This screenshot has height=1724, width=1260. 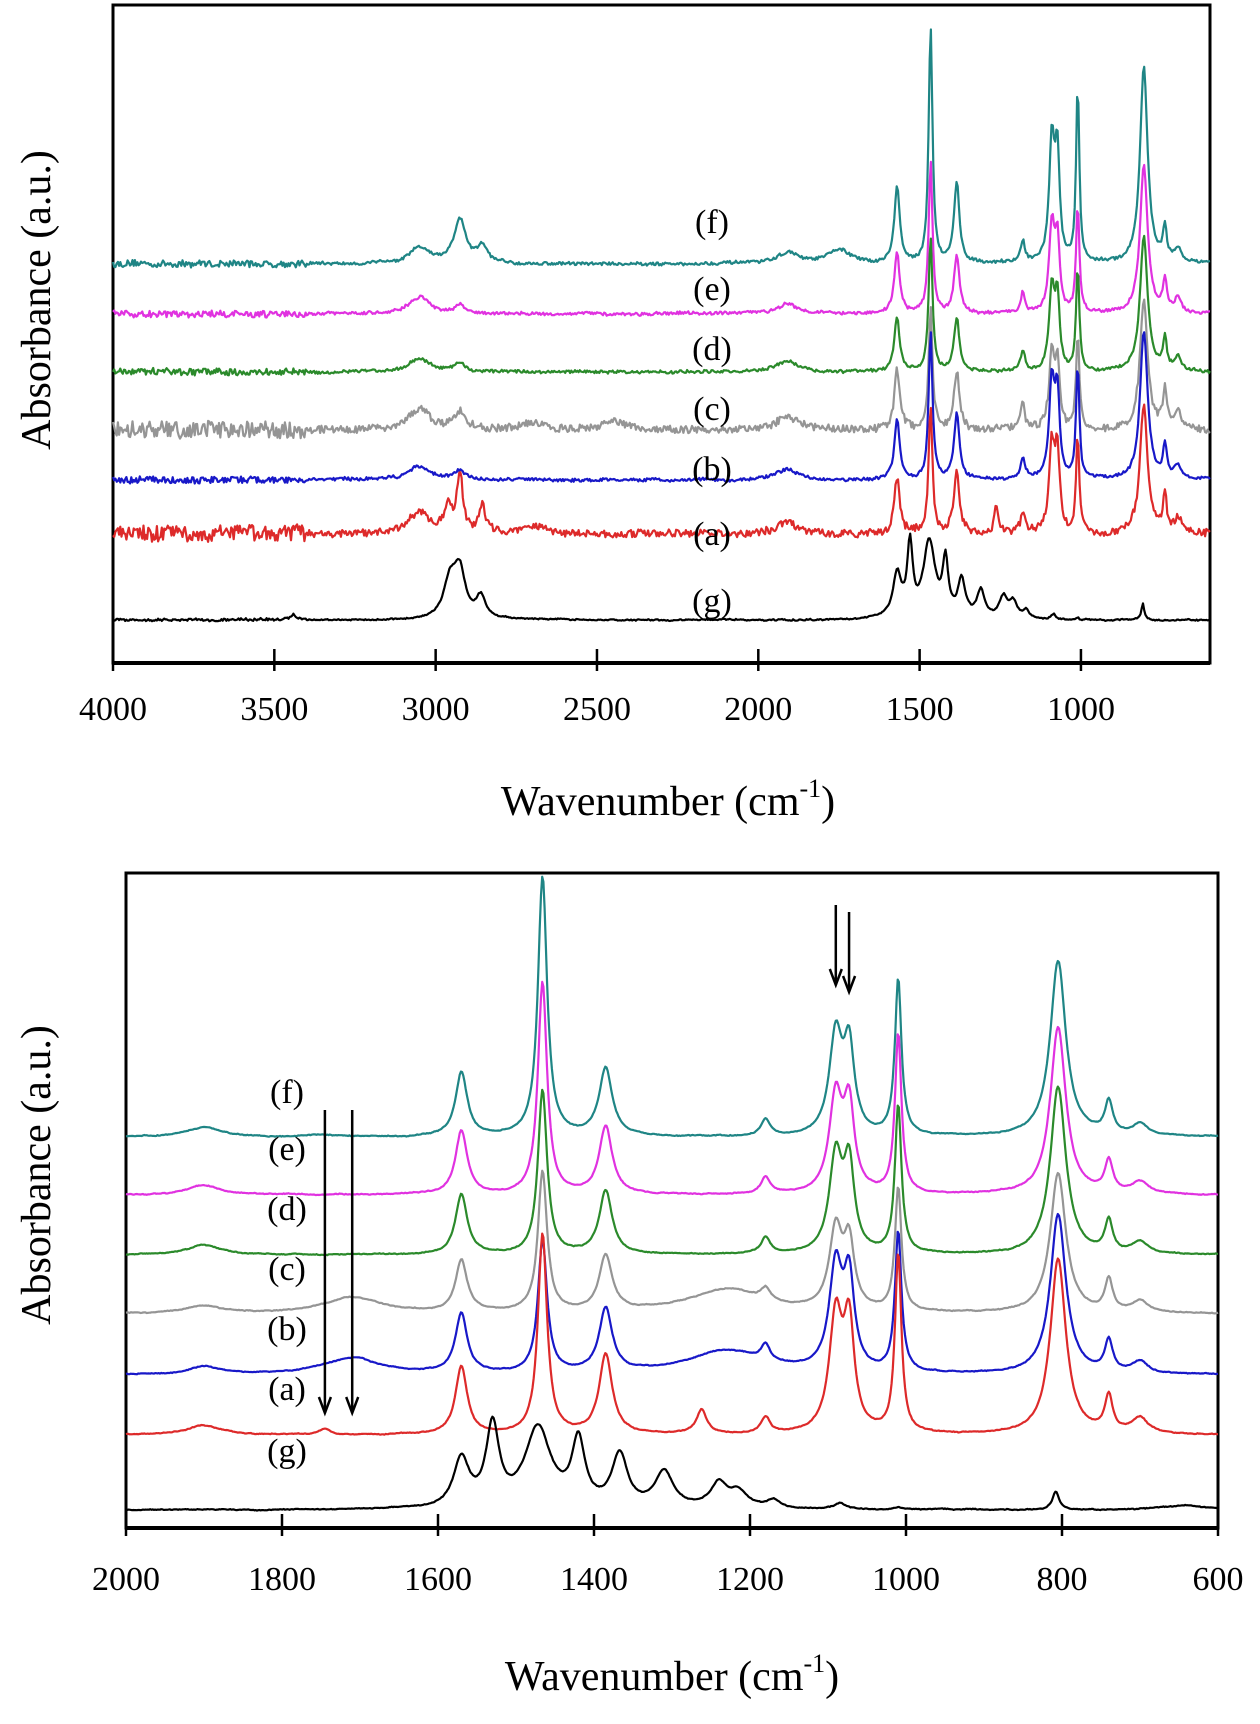 I want to click on top-y-axis-title: Absorbance (a.u.), so click(x=37, y=300).